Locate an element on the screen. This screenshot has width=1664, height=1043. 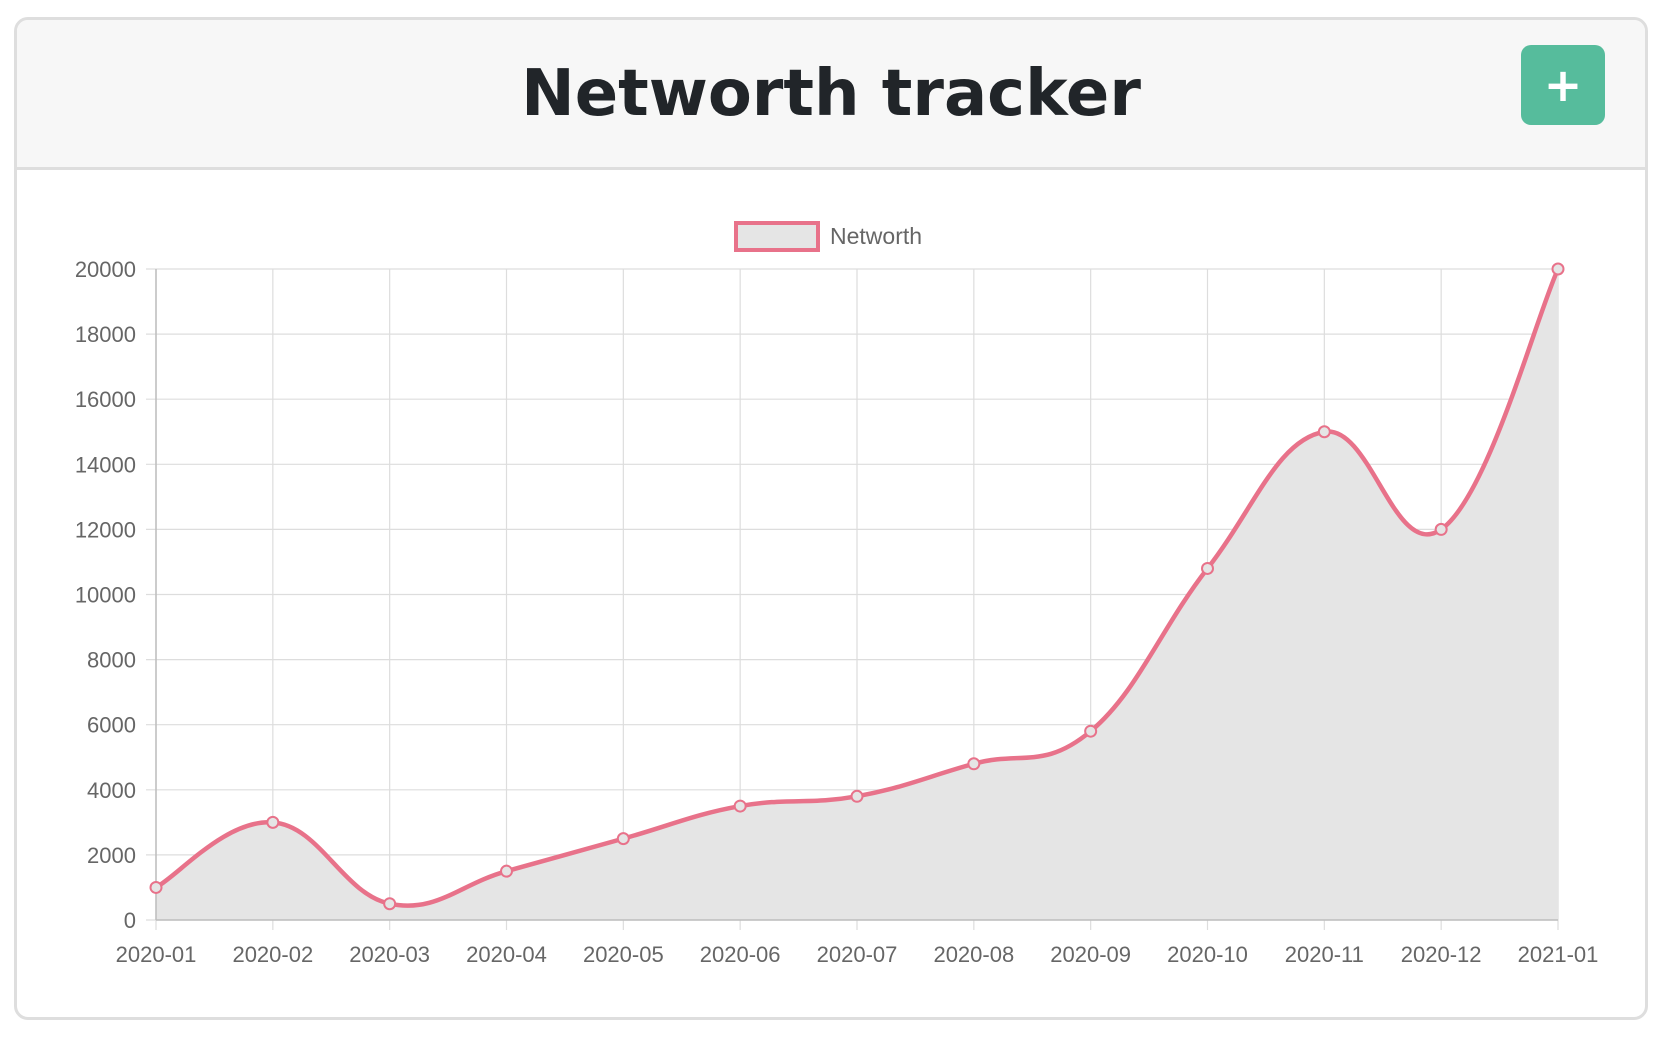
card-header: Networth tracker + is located at coordinates (831, 95).